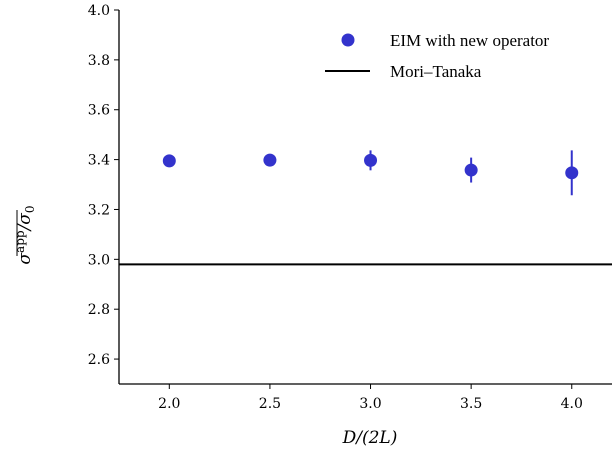 The height and width of the screenshot is (455, 612). I want to click on y-tick-label: 3.4, so click(99, 161).